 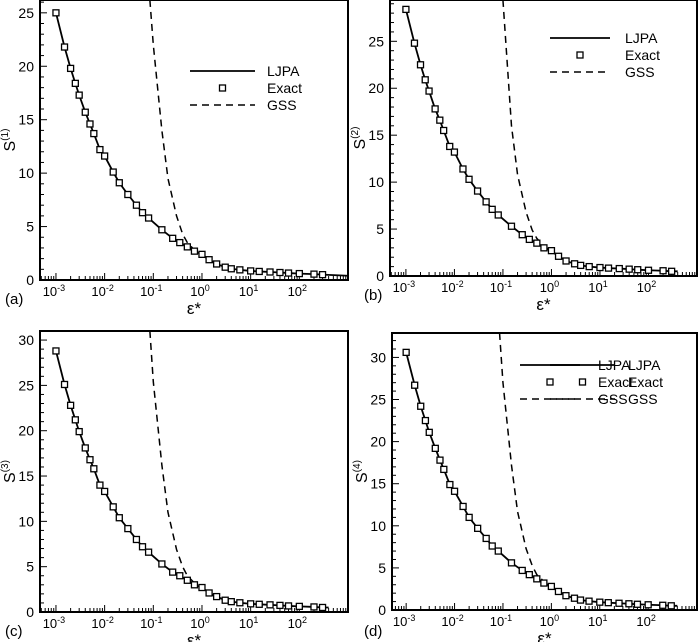 I want to click on legend-ljpa-label: LJPA, so click(x=644, y=365).